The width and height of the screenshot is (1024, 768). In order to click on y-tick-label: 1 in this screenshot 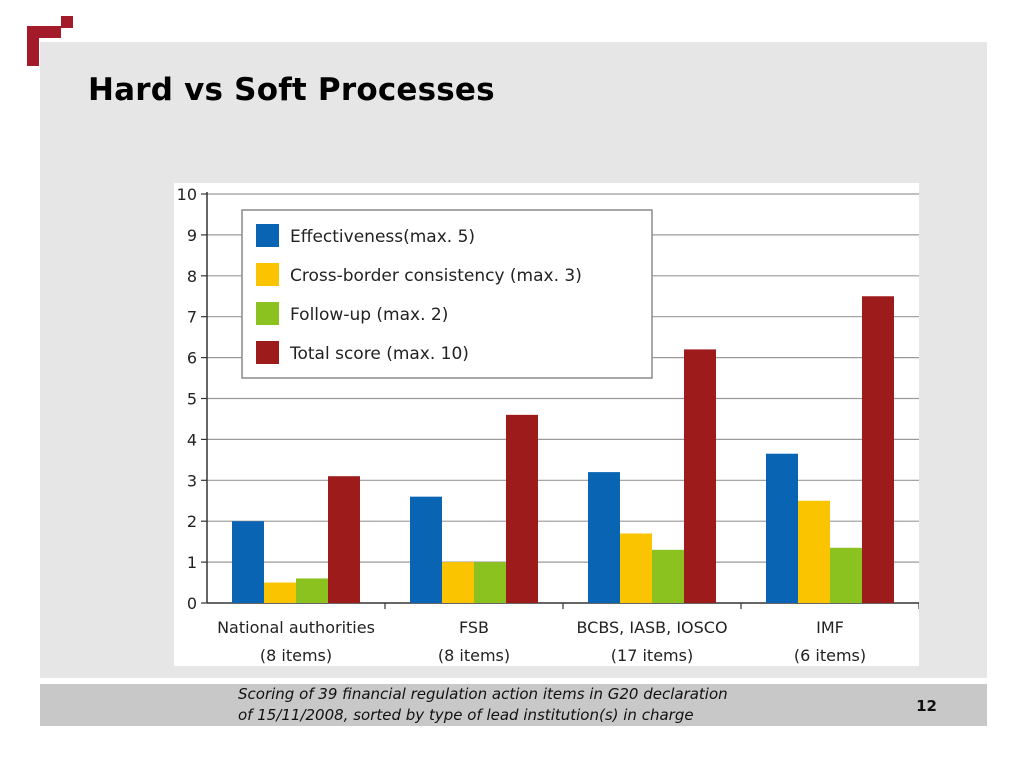, I will do `click(192, 562)`.